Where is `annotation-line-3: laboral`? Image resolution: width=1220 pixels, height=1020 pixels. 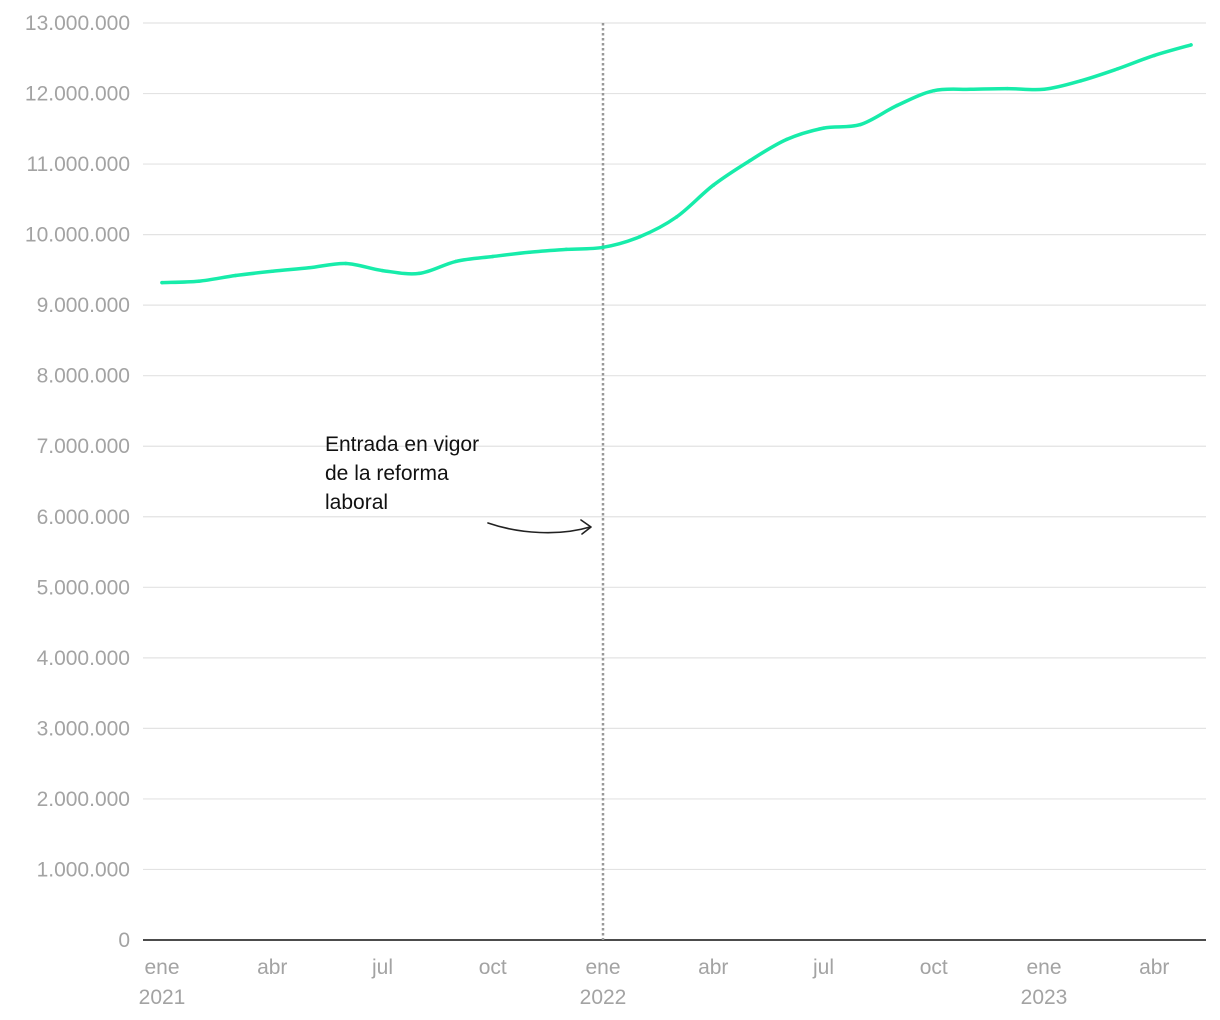 annotation-line-3: laboral is located at coordinates (356, 502).